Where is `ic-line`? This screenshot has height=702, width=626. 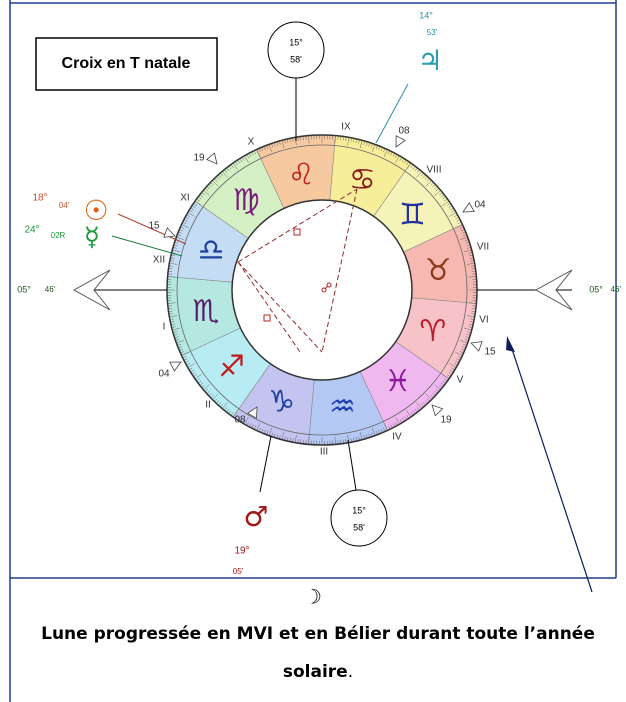
ic-line is located at coordinates (352, 465).